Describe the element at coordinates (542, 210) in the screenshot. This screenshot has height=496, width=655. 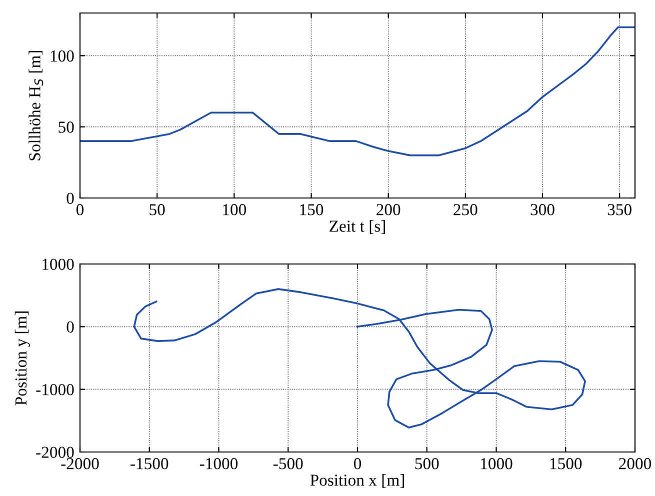
I see `x-tick-label: 300` at that location.